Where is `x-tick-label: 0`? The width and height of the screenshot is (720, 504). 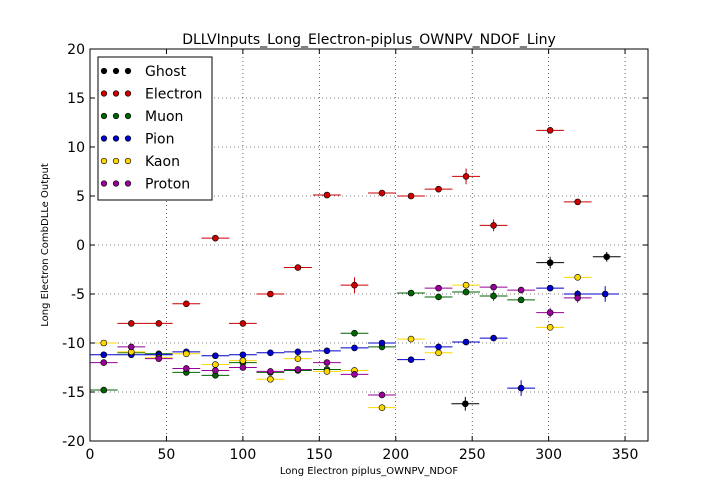
x-tick-label: 0 is located at coordinates (90, 455).